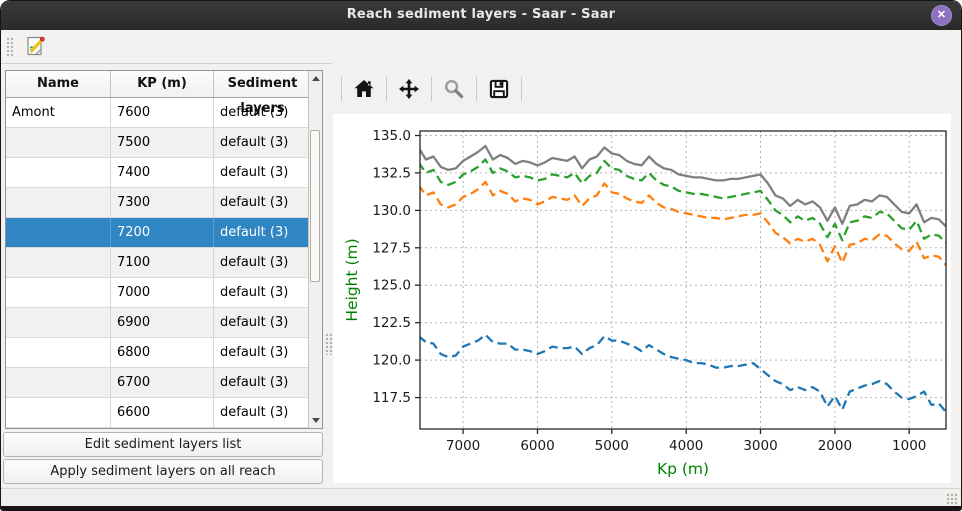 This screenshot has width=962, height=511. Describe the element at coordinates (481, 497) in the screenshot. I see `status-bar` at that location.